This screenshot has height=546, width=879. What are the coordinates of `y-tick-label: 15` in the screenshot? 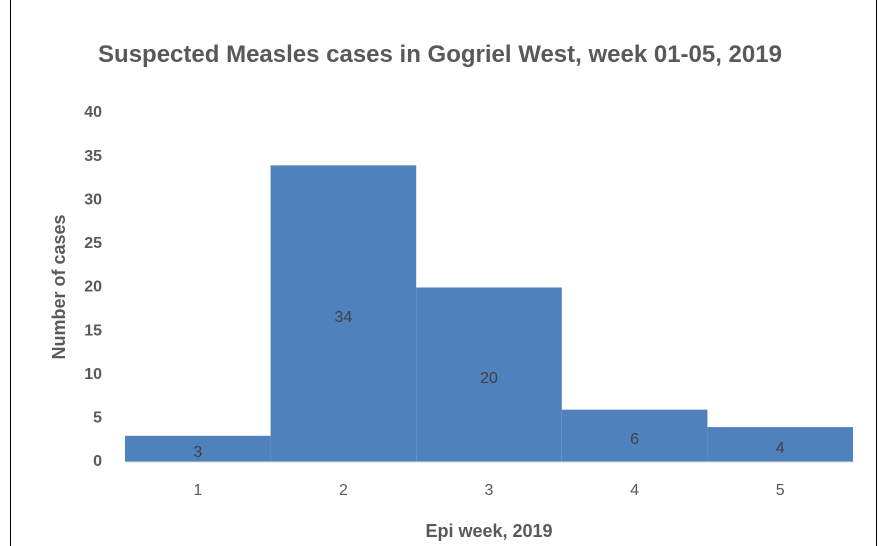 It's located at (93, 330).